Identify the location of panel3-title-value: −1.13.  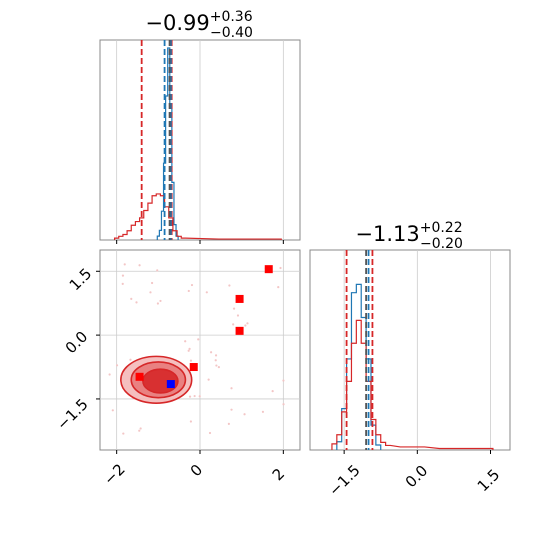
(387, 234).